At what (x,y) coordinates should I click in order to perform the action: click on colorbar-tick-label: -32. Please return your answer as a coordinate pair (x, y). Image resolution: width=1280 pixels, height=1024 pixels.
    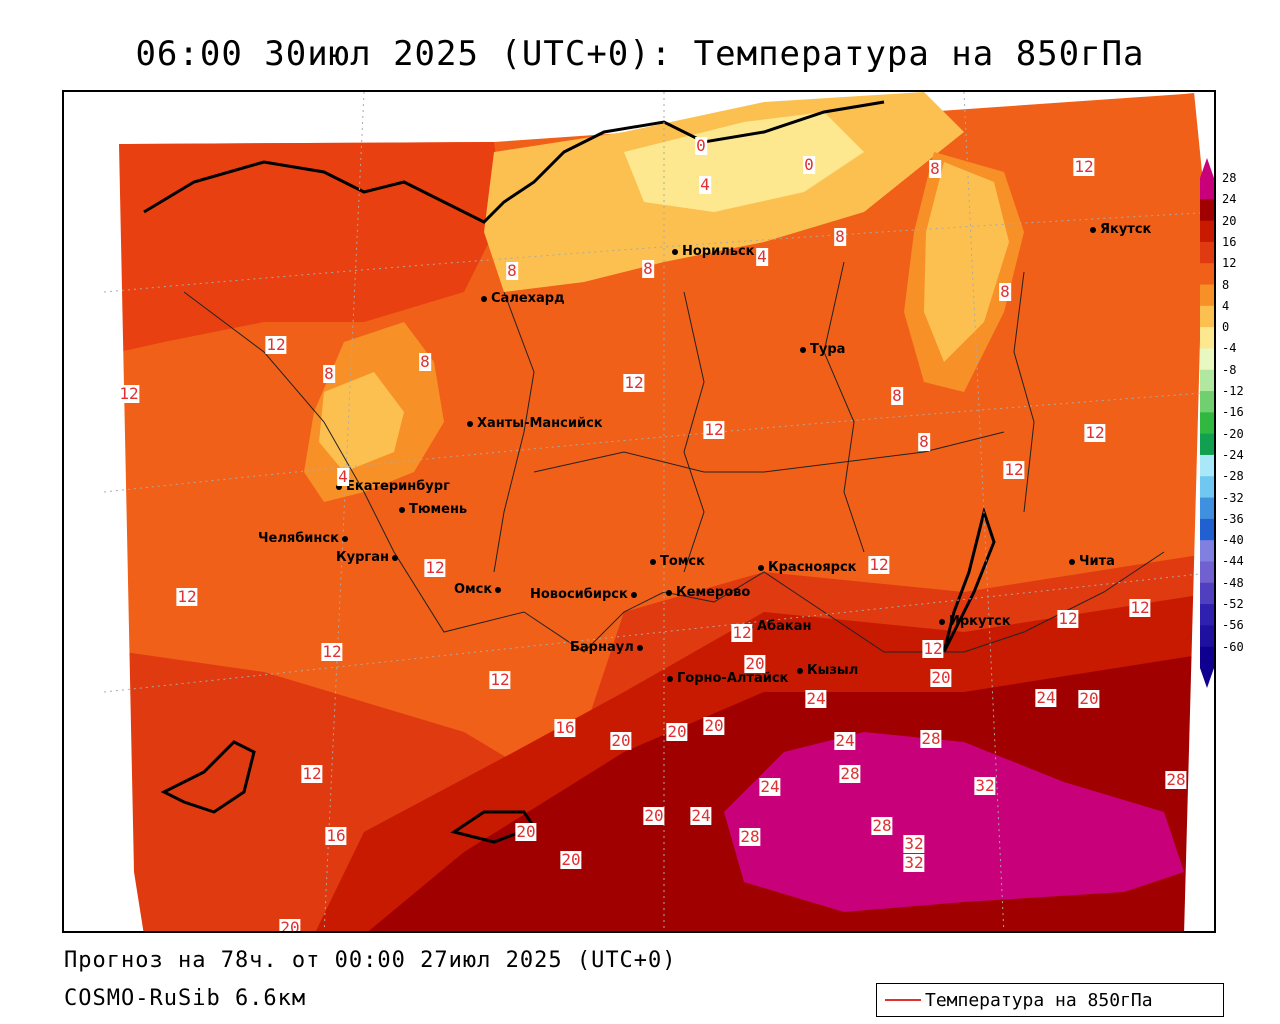
    Looking at the image, I should click on (1233, 497).